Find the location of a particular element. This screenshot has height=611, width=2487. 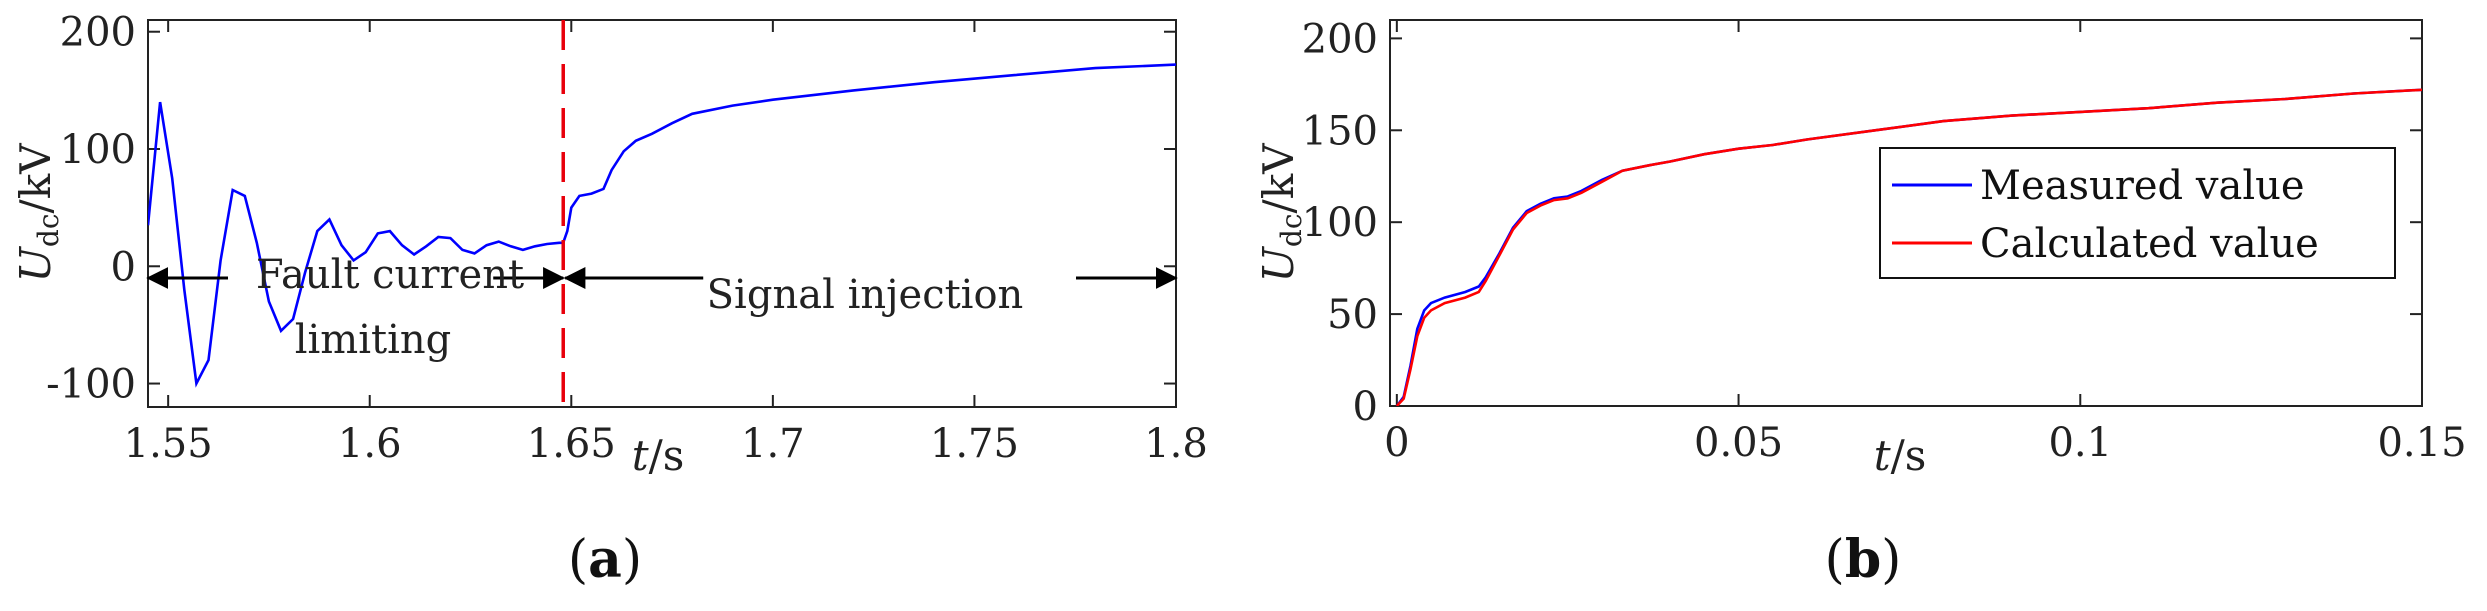

chart-b-legend: Measured value Calculated value is located at coordinates (2137, 213).